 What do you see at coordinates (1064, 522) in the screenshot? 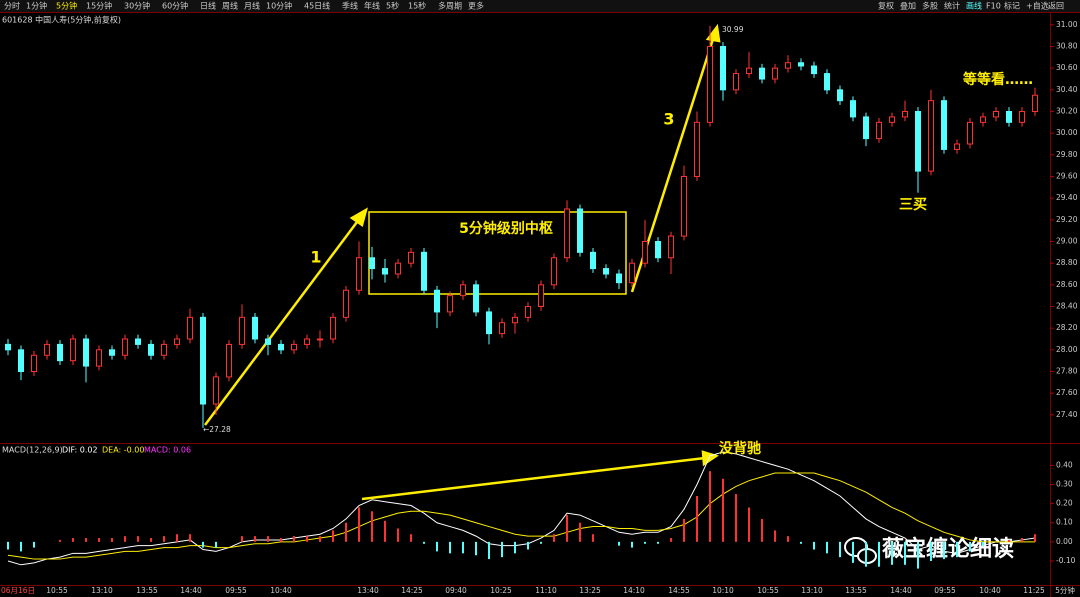
I see `y-tick-label: 0.10` at bounding box center [1064, 522].